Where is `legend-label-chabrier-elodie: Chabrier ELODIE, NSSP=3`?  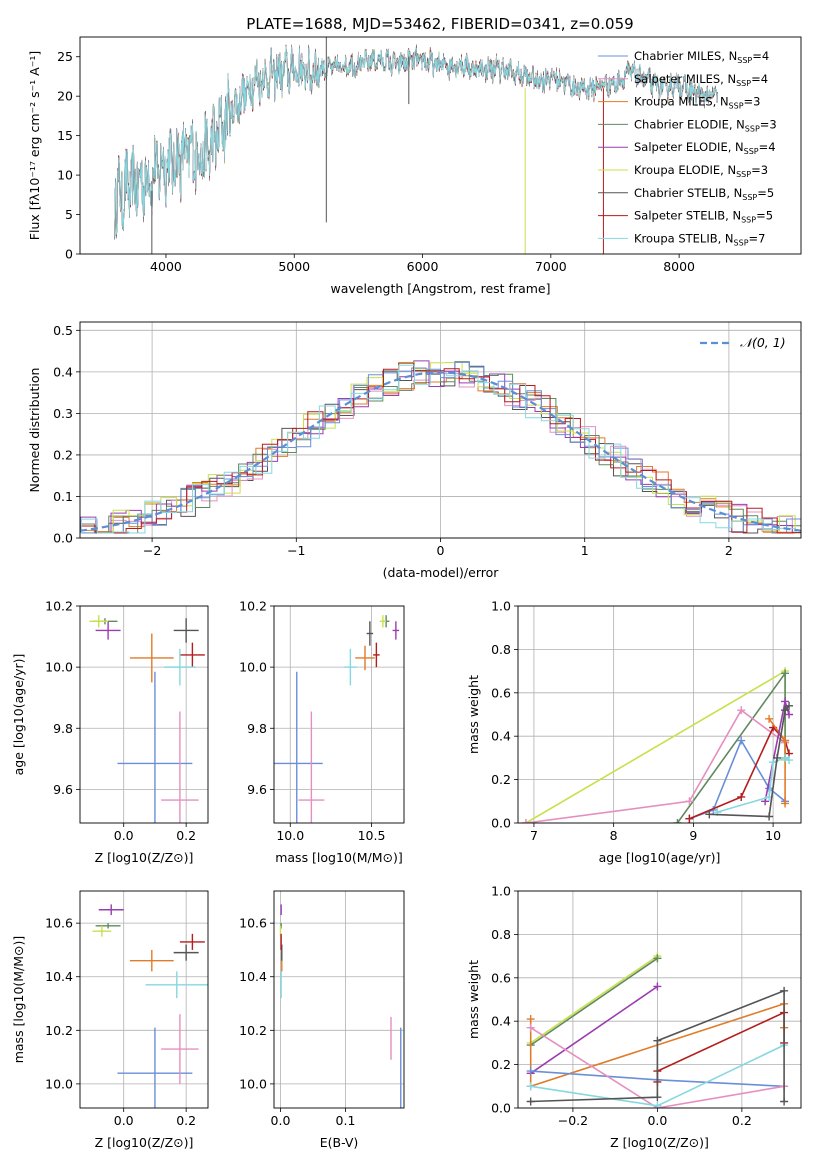 legend-label-chabrier-elodie: Chabrier ELODIE, NSSP=3 is located at coordinates (705, 125).